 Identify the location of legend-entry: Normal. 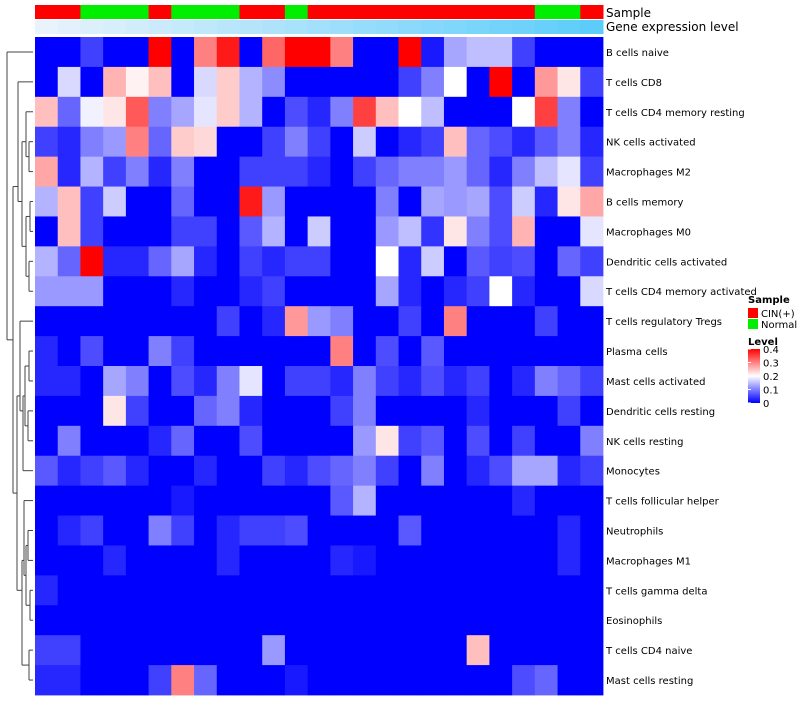
(779, 325).